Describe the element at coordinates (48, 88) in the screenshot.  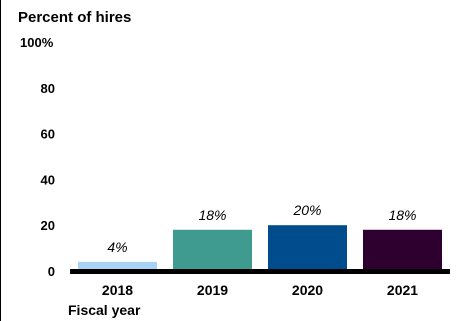
I see `y-tick-label: 80` at that location.